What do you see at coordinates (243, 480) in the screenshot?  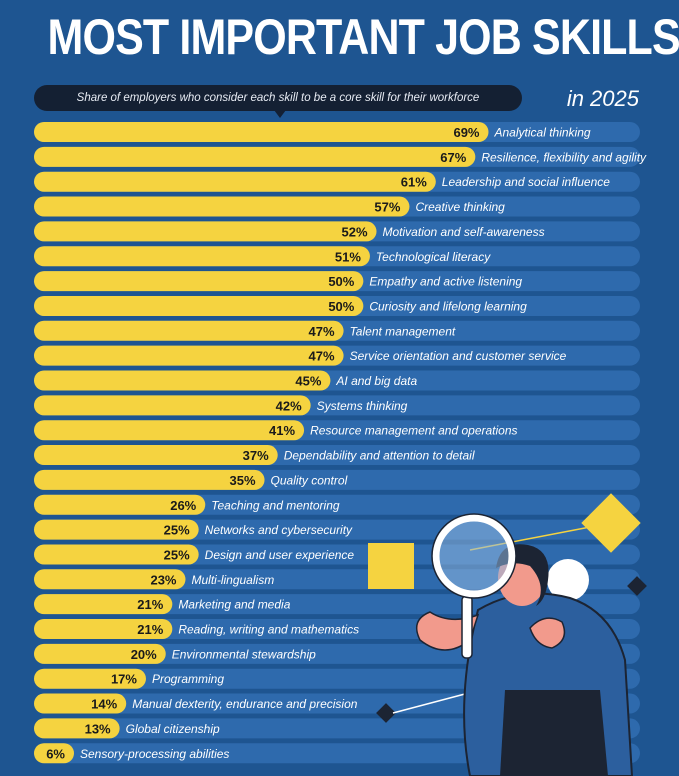 I see `value-label: 35%` at bounding box center [243, 480].